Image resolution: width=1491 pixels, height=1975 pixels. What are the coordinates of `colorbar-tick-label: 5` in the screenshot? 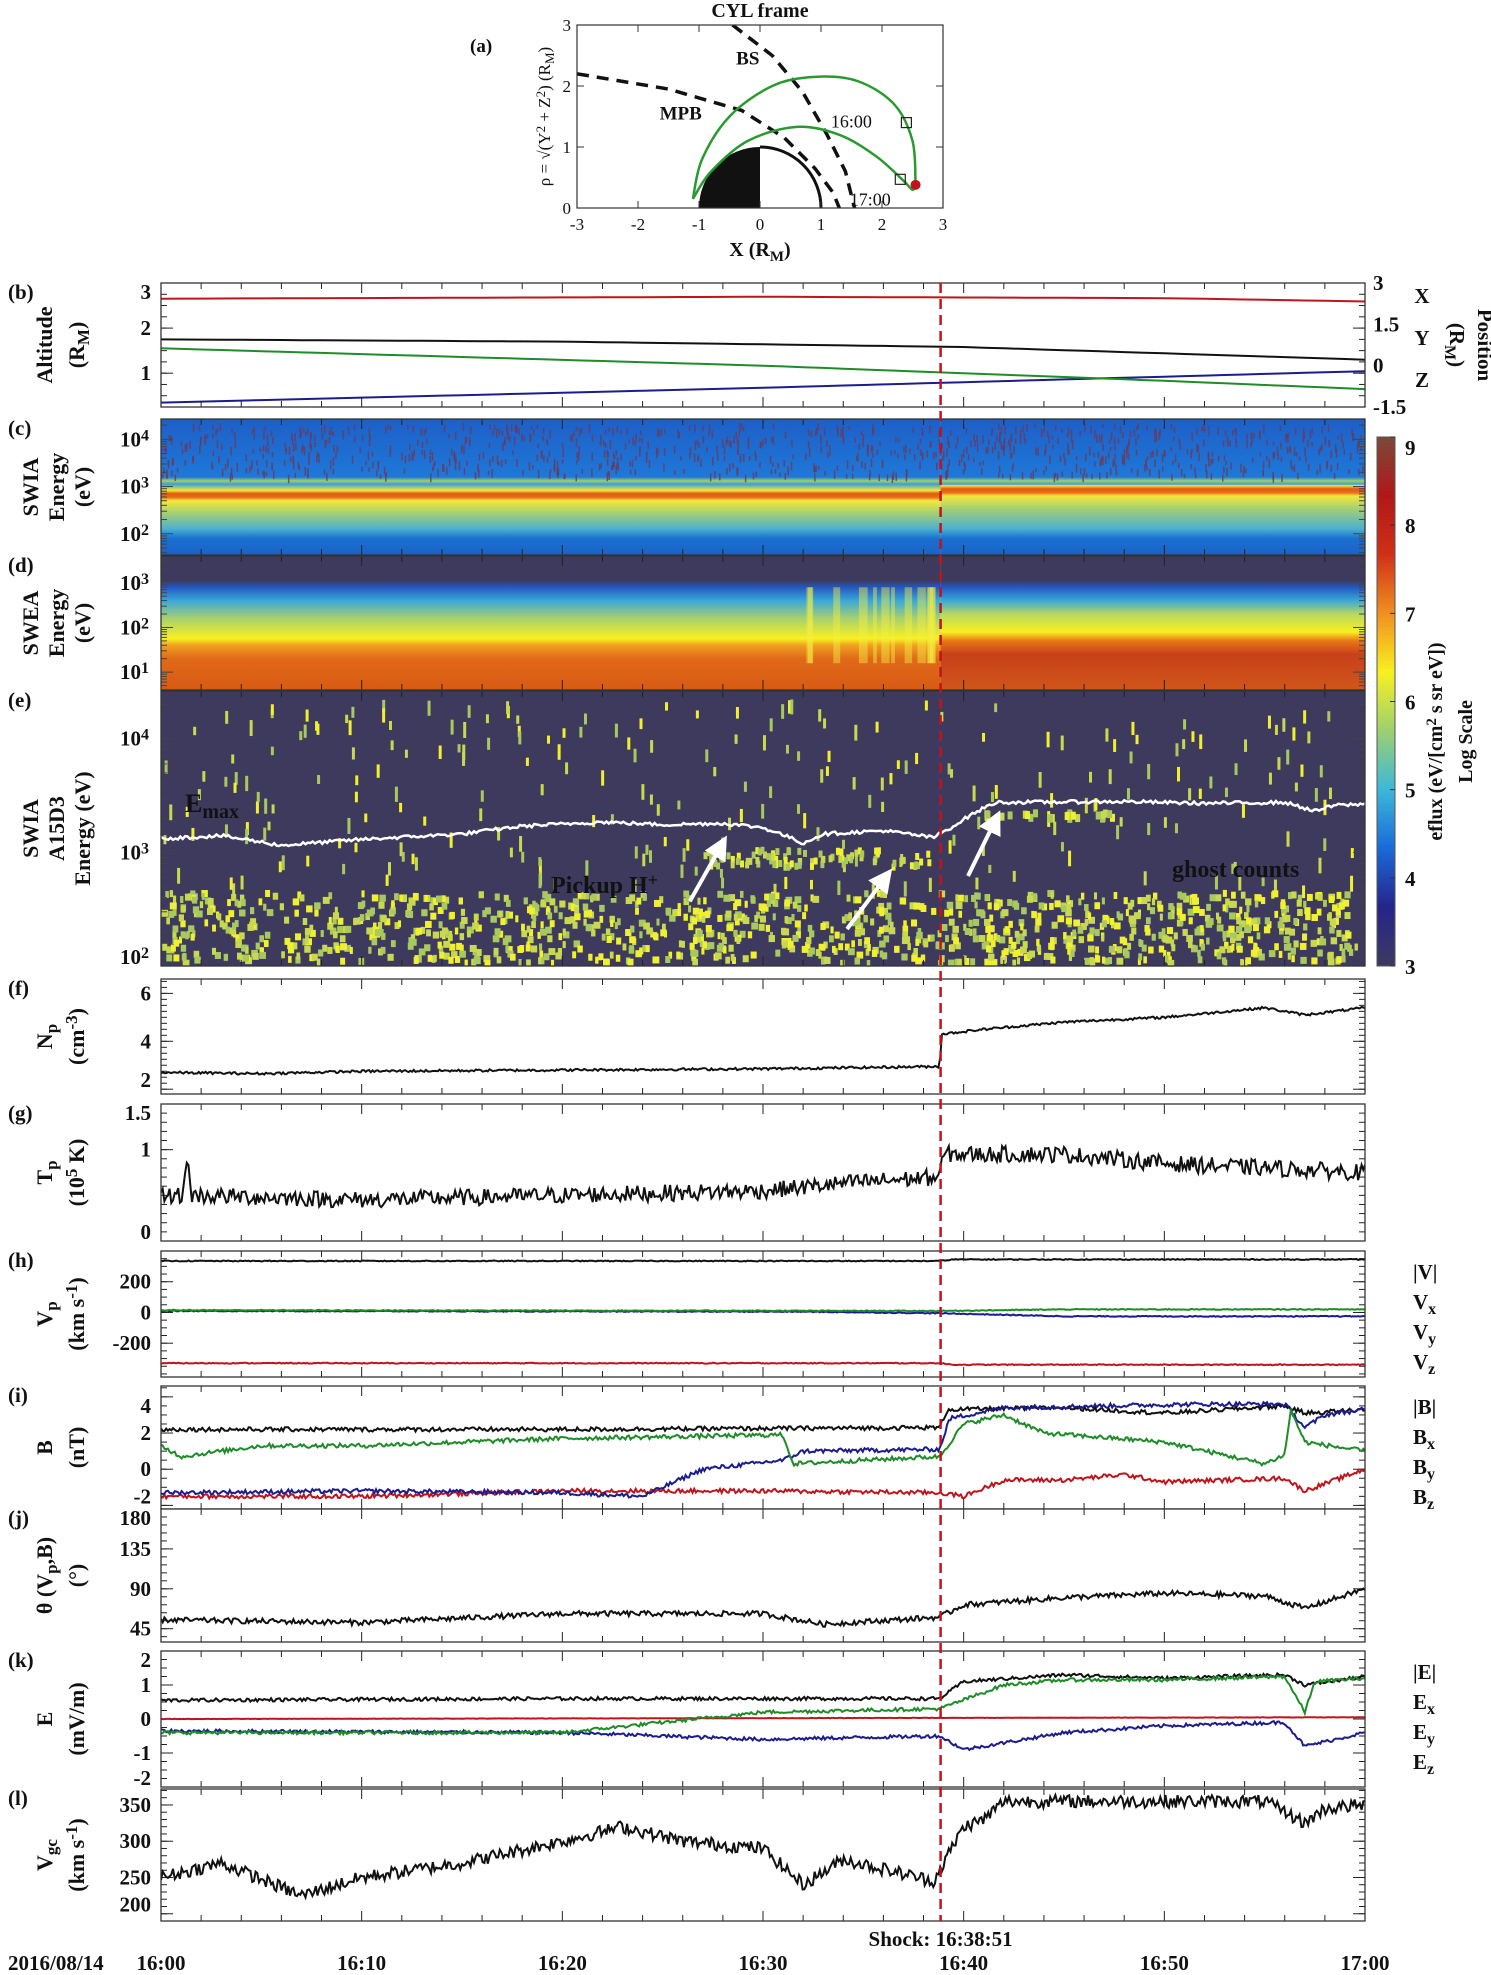 It's located at (1410, 791).